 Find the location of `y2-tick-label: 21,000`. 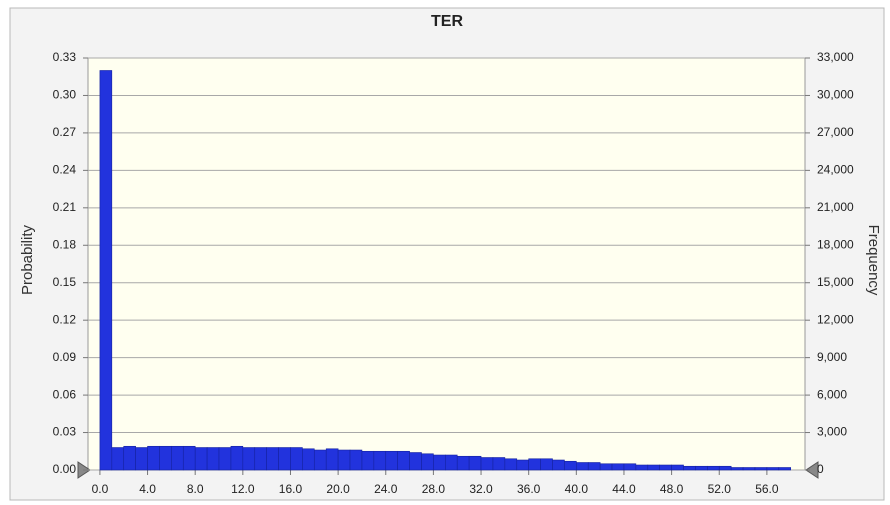

y2-tick-label: 21,000 is located at coordinates (835, 207).